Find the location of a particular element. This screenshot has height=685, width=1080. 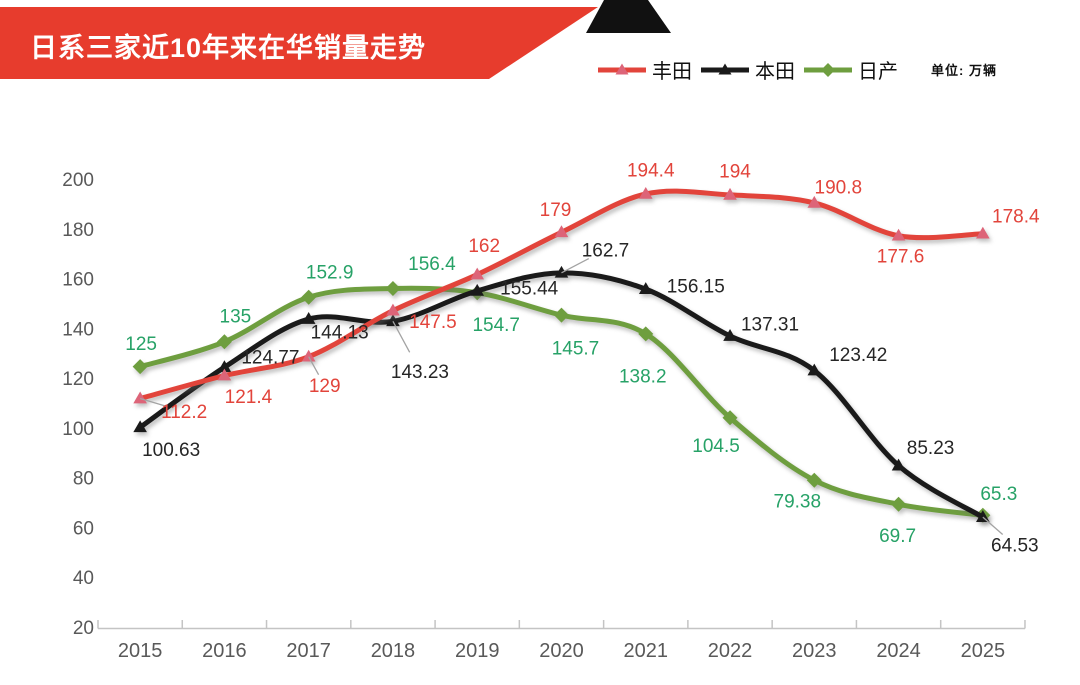

banner-flag-triangle is located at coordinates (628, 16).